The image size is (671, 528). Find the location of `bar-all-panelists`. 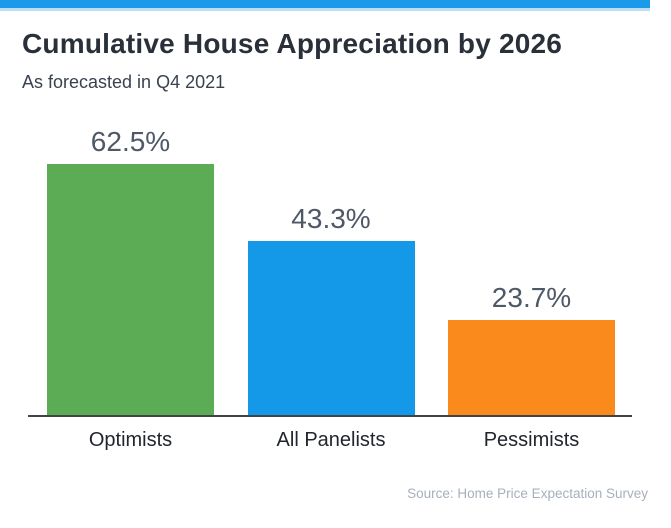

bar-all-panelists is located at coordinates (331, 328).